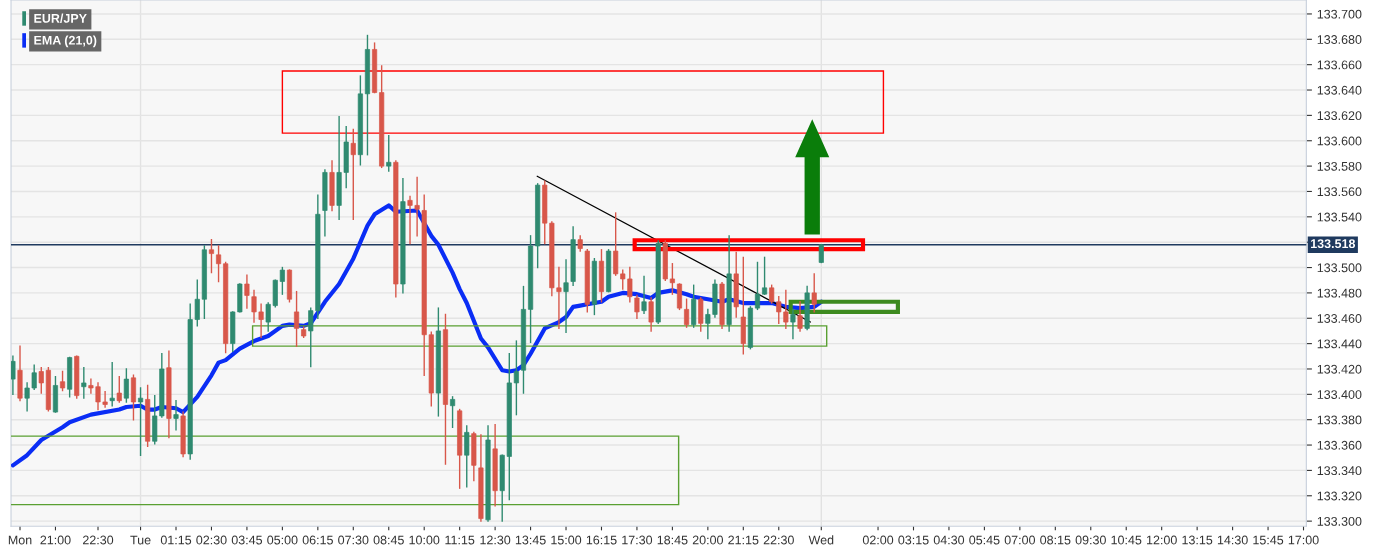 The width and height of the screenshot is (1378, 551). Describe the element at coordinates (707, 540) in the screenshot. I see `x-tick-label: 20:00` at that location.